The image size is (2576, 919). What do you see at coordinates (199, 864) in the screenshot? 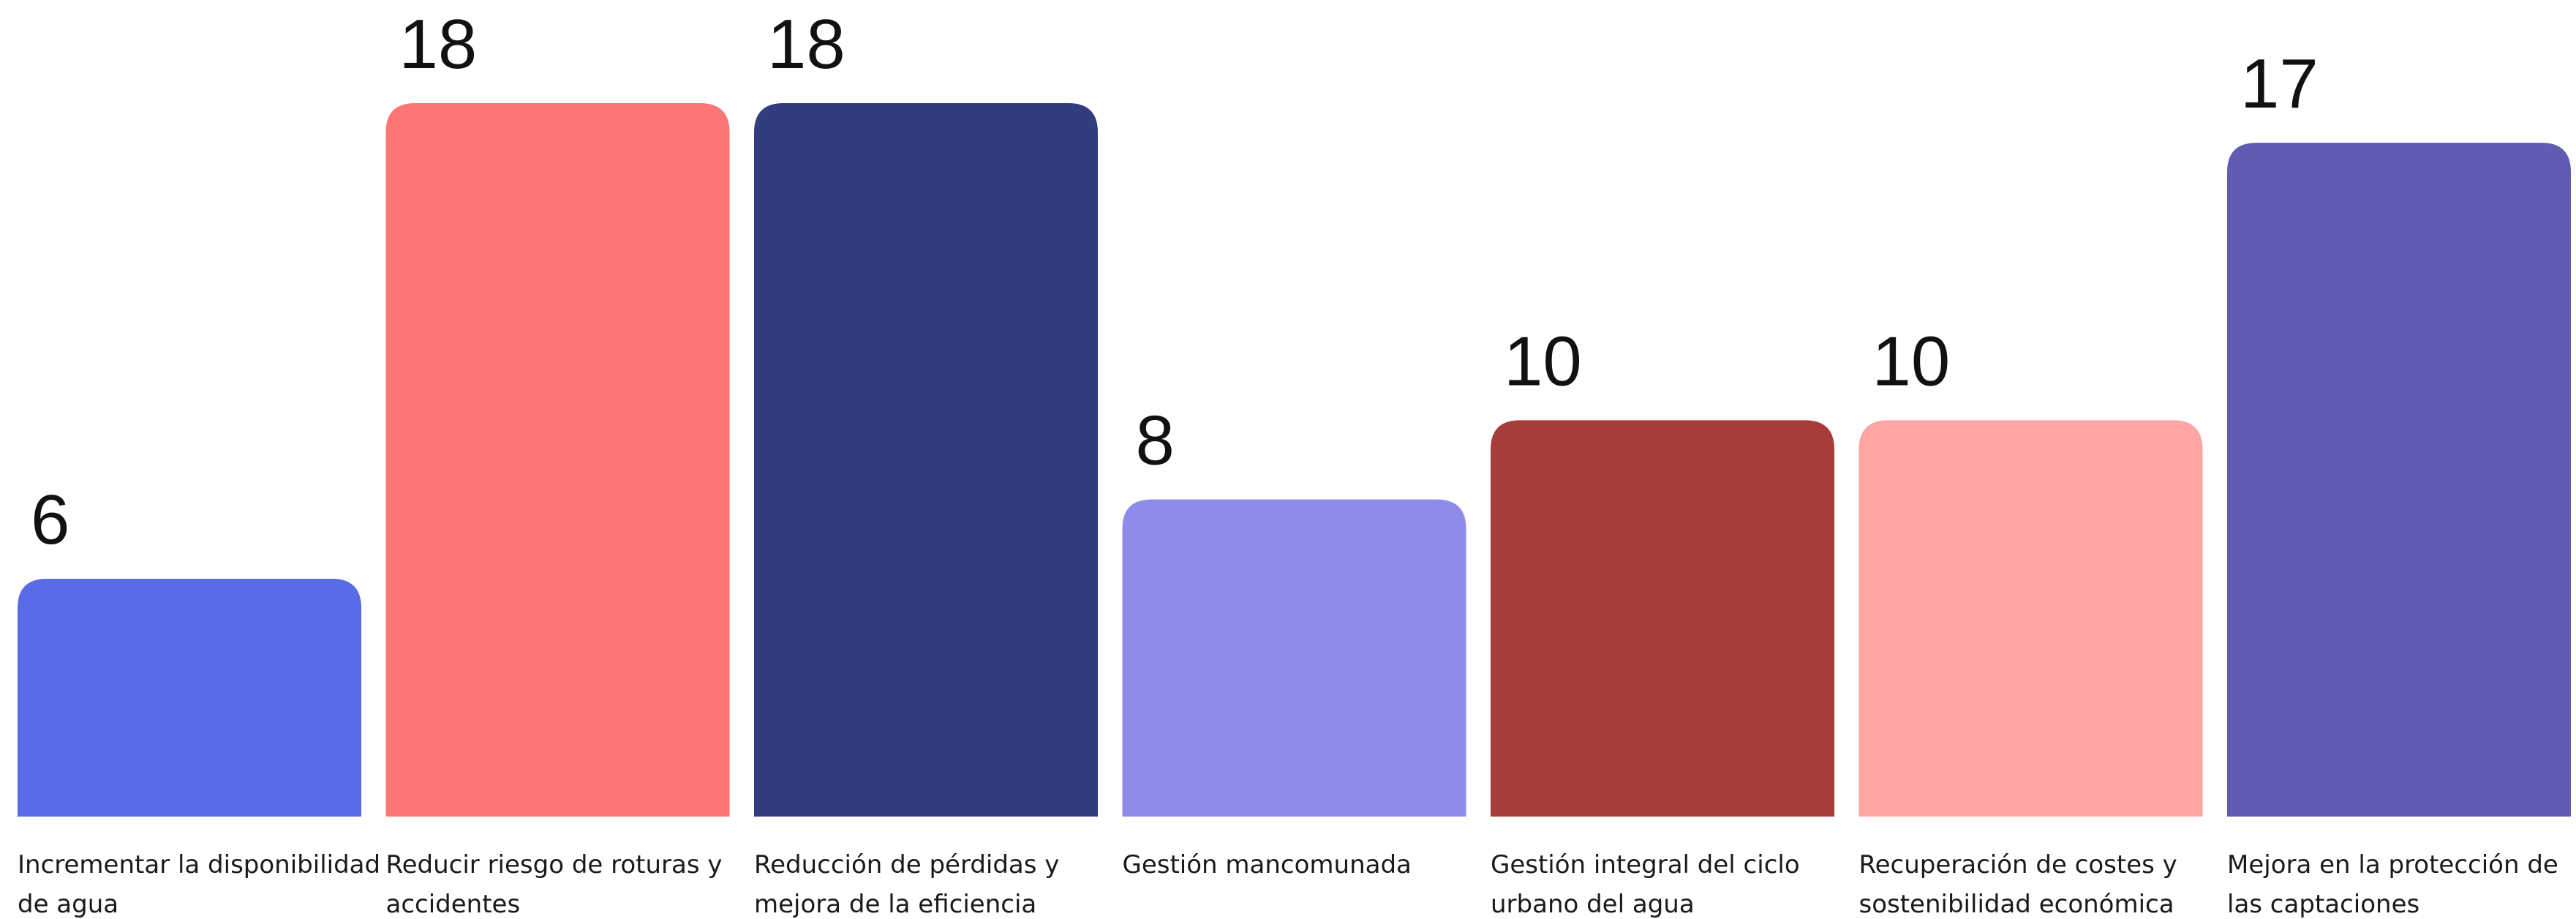
I see `category-label-line: Incrementar la disponibilidad` at bounding box center [199, 864].